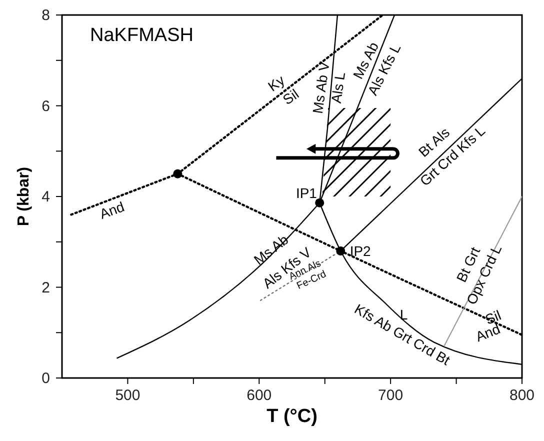 Image resolution: width=544 pixels, height=441 pixels. What do you see at coordinates (404, 314) in the screenshot?
I see `annotation: L` at bounding box center [404, 314].